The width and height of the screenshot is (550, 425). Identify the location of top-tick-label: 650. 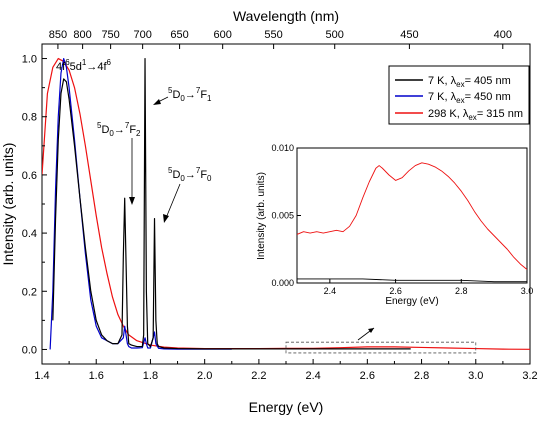
(179, 35).